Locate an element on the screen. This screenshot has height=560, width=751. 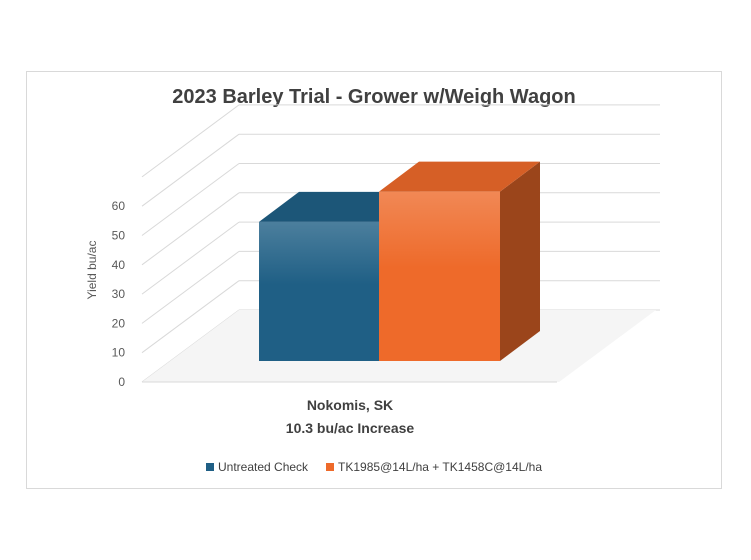
legend-label: Untreated Check is located at coordinates (263, 467).